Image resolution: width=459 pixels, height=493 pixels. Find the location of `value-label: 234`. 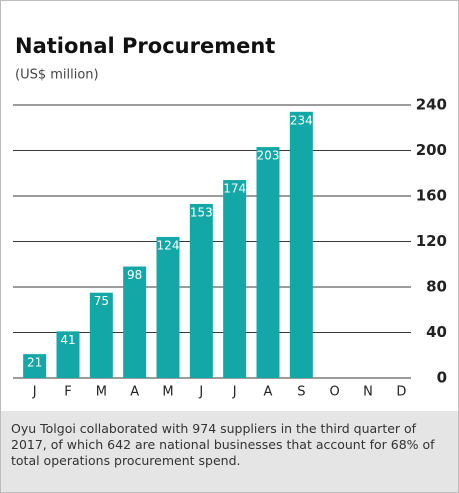

value-label: 234 is located at coordinates (301, 120).